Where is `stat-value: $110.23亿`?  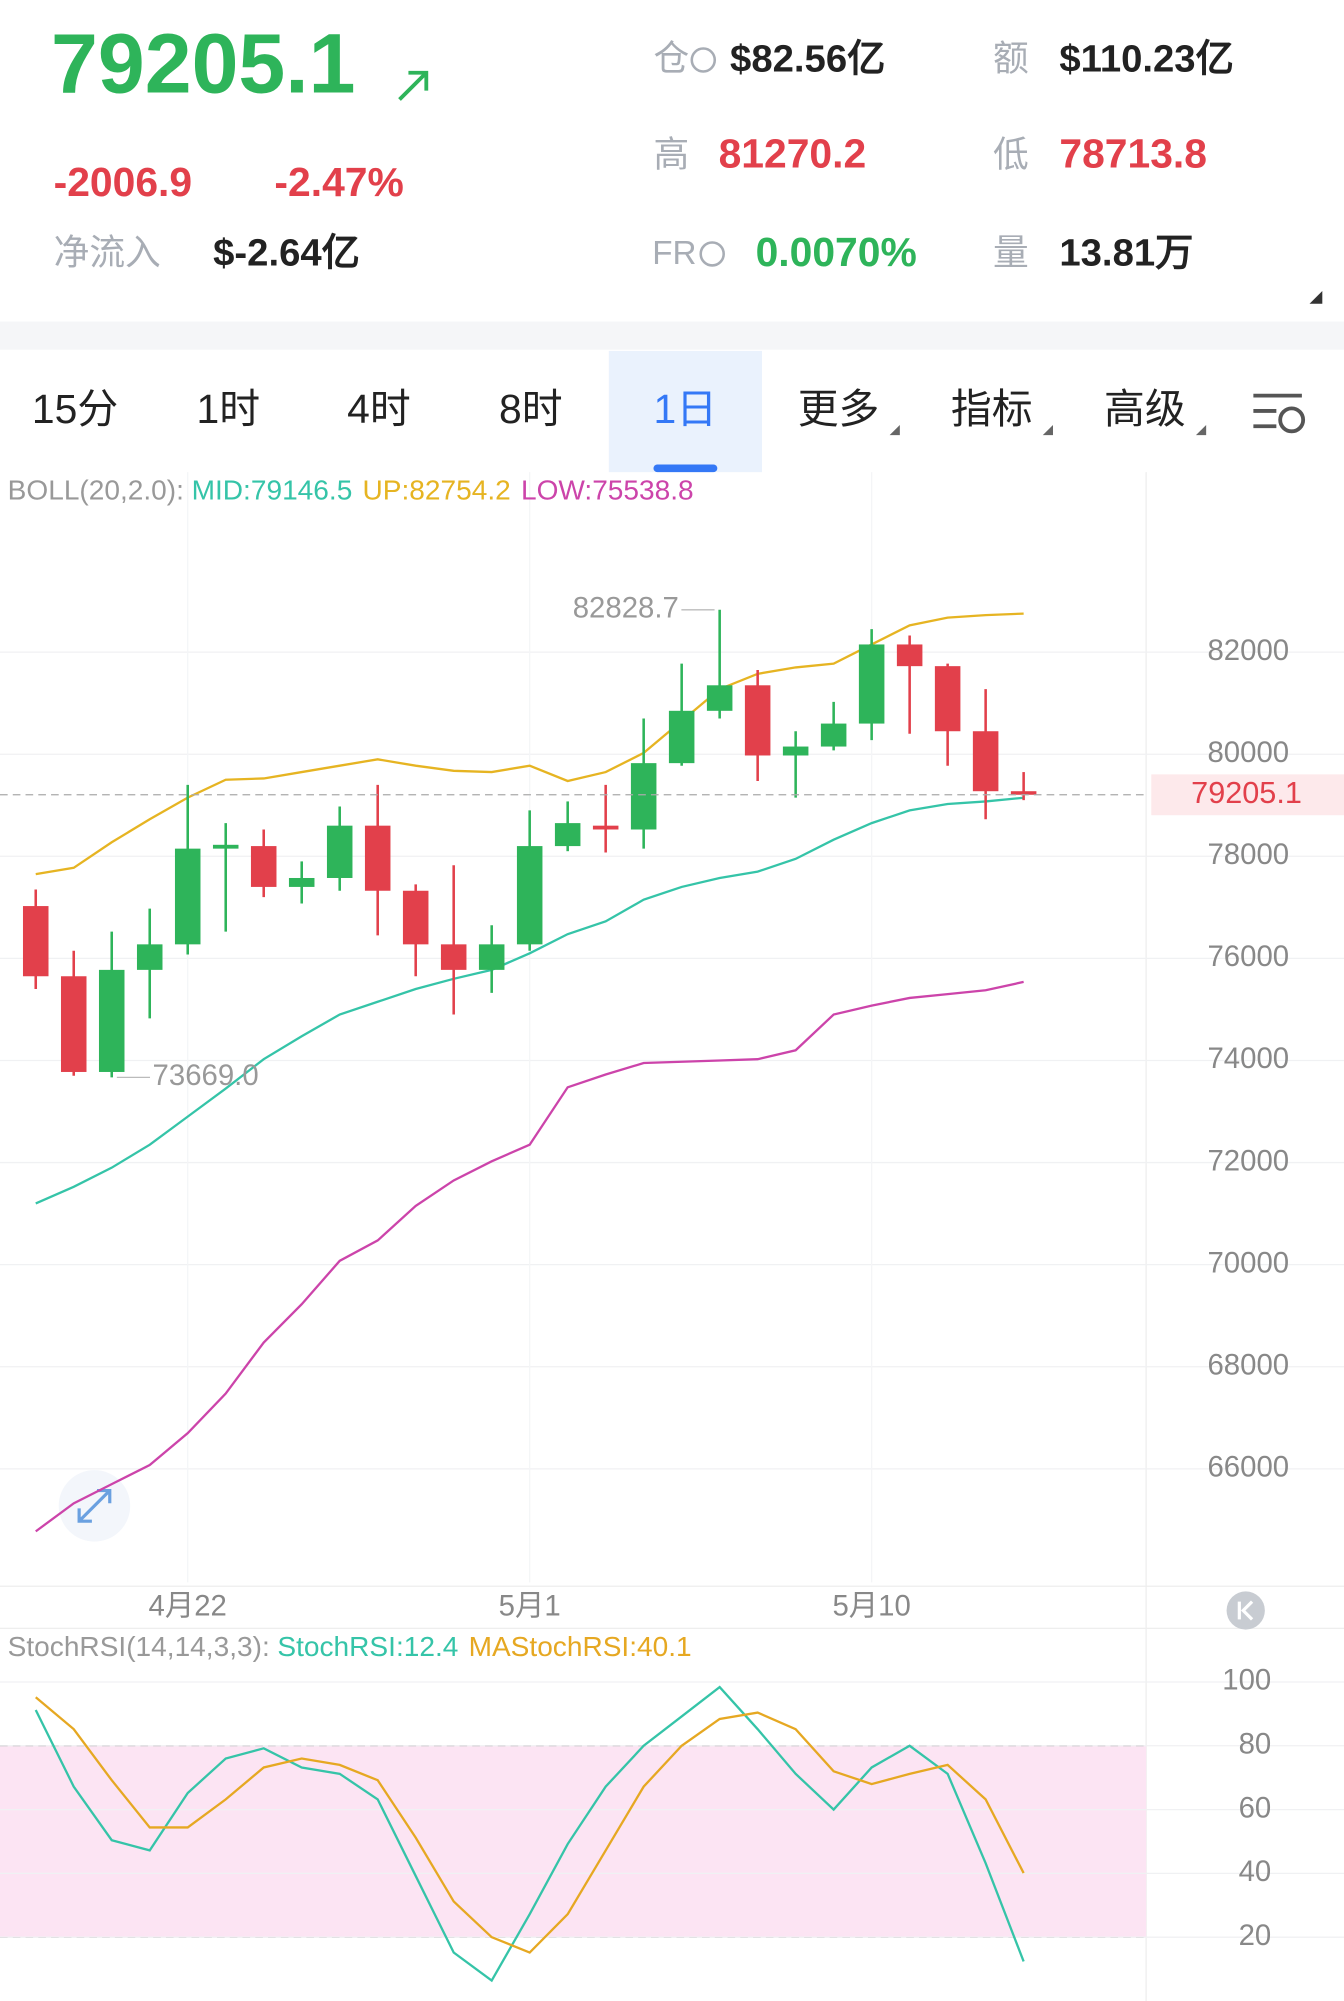
stat-value: $110.23亿 is located at coordinates (1146, 58).